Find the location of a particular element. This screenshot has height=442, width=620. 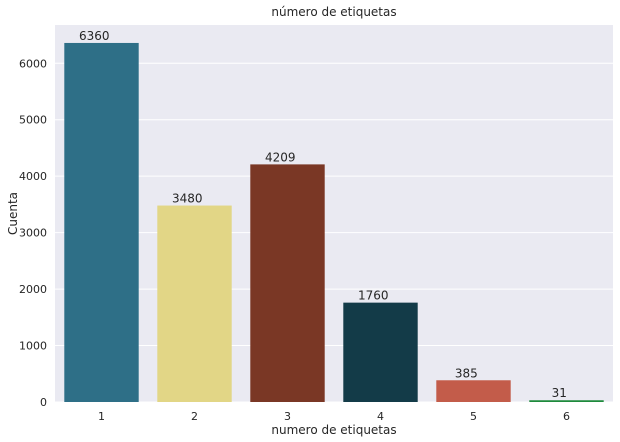

x-tick-label: 4 is located at coordinates (380, 416).